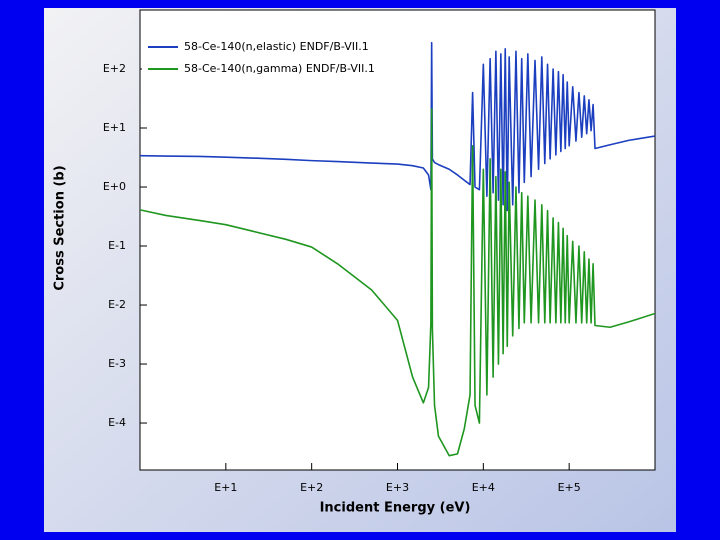 This screenshot has width=720, height=540. I want to click on y-axis-label: Cross Section (b), so click(60, 227).